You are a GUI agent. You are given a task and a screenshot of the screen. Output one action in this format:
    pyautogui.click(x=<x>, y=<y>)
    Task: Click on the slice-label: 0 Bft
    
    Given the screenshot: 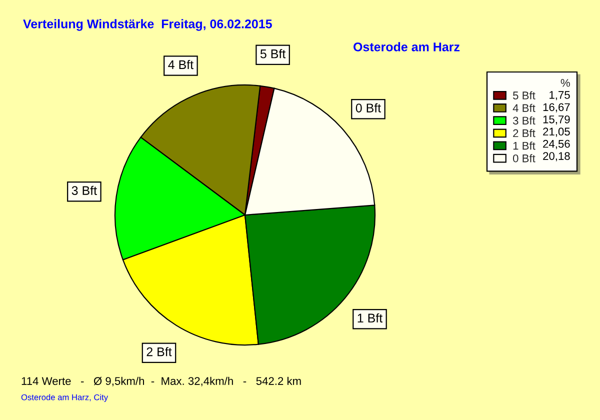 What is the action you would take?
    pyautogui.click(x=369, y=107)
    